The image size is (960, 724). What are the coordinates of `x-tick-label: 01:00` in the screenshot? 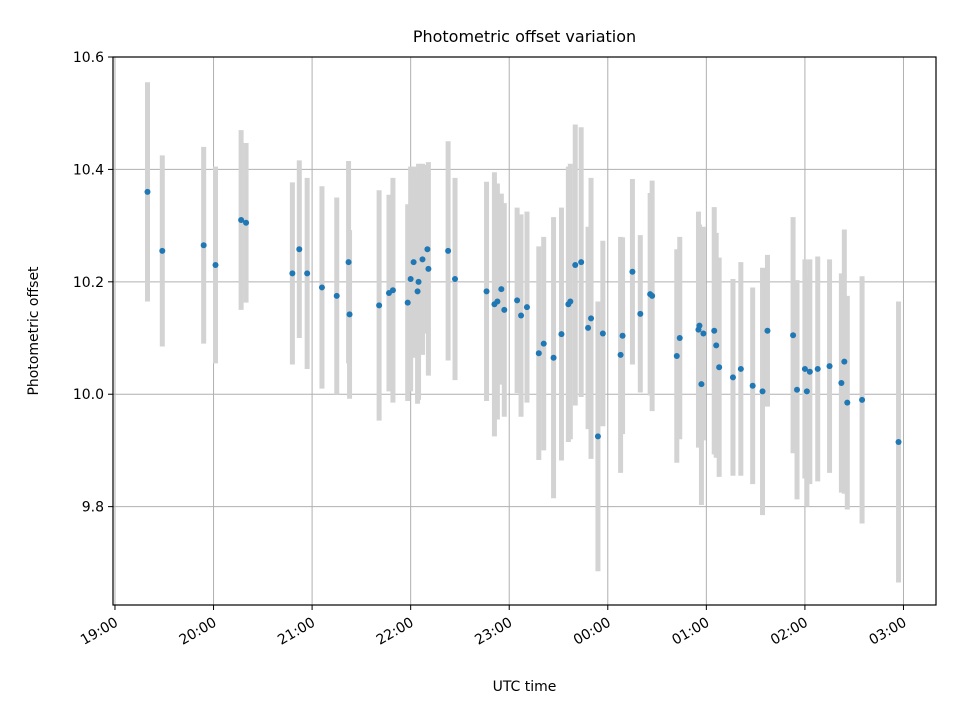 It's located at (690, 632).